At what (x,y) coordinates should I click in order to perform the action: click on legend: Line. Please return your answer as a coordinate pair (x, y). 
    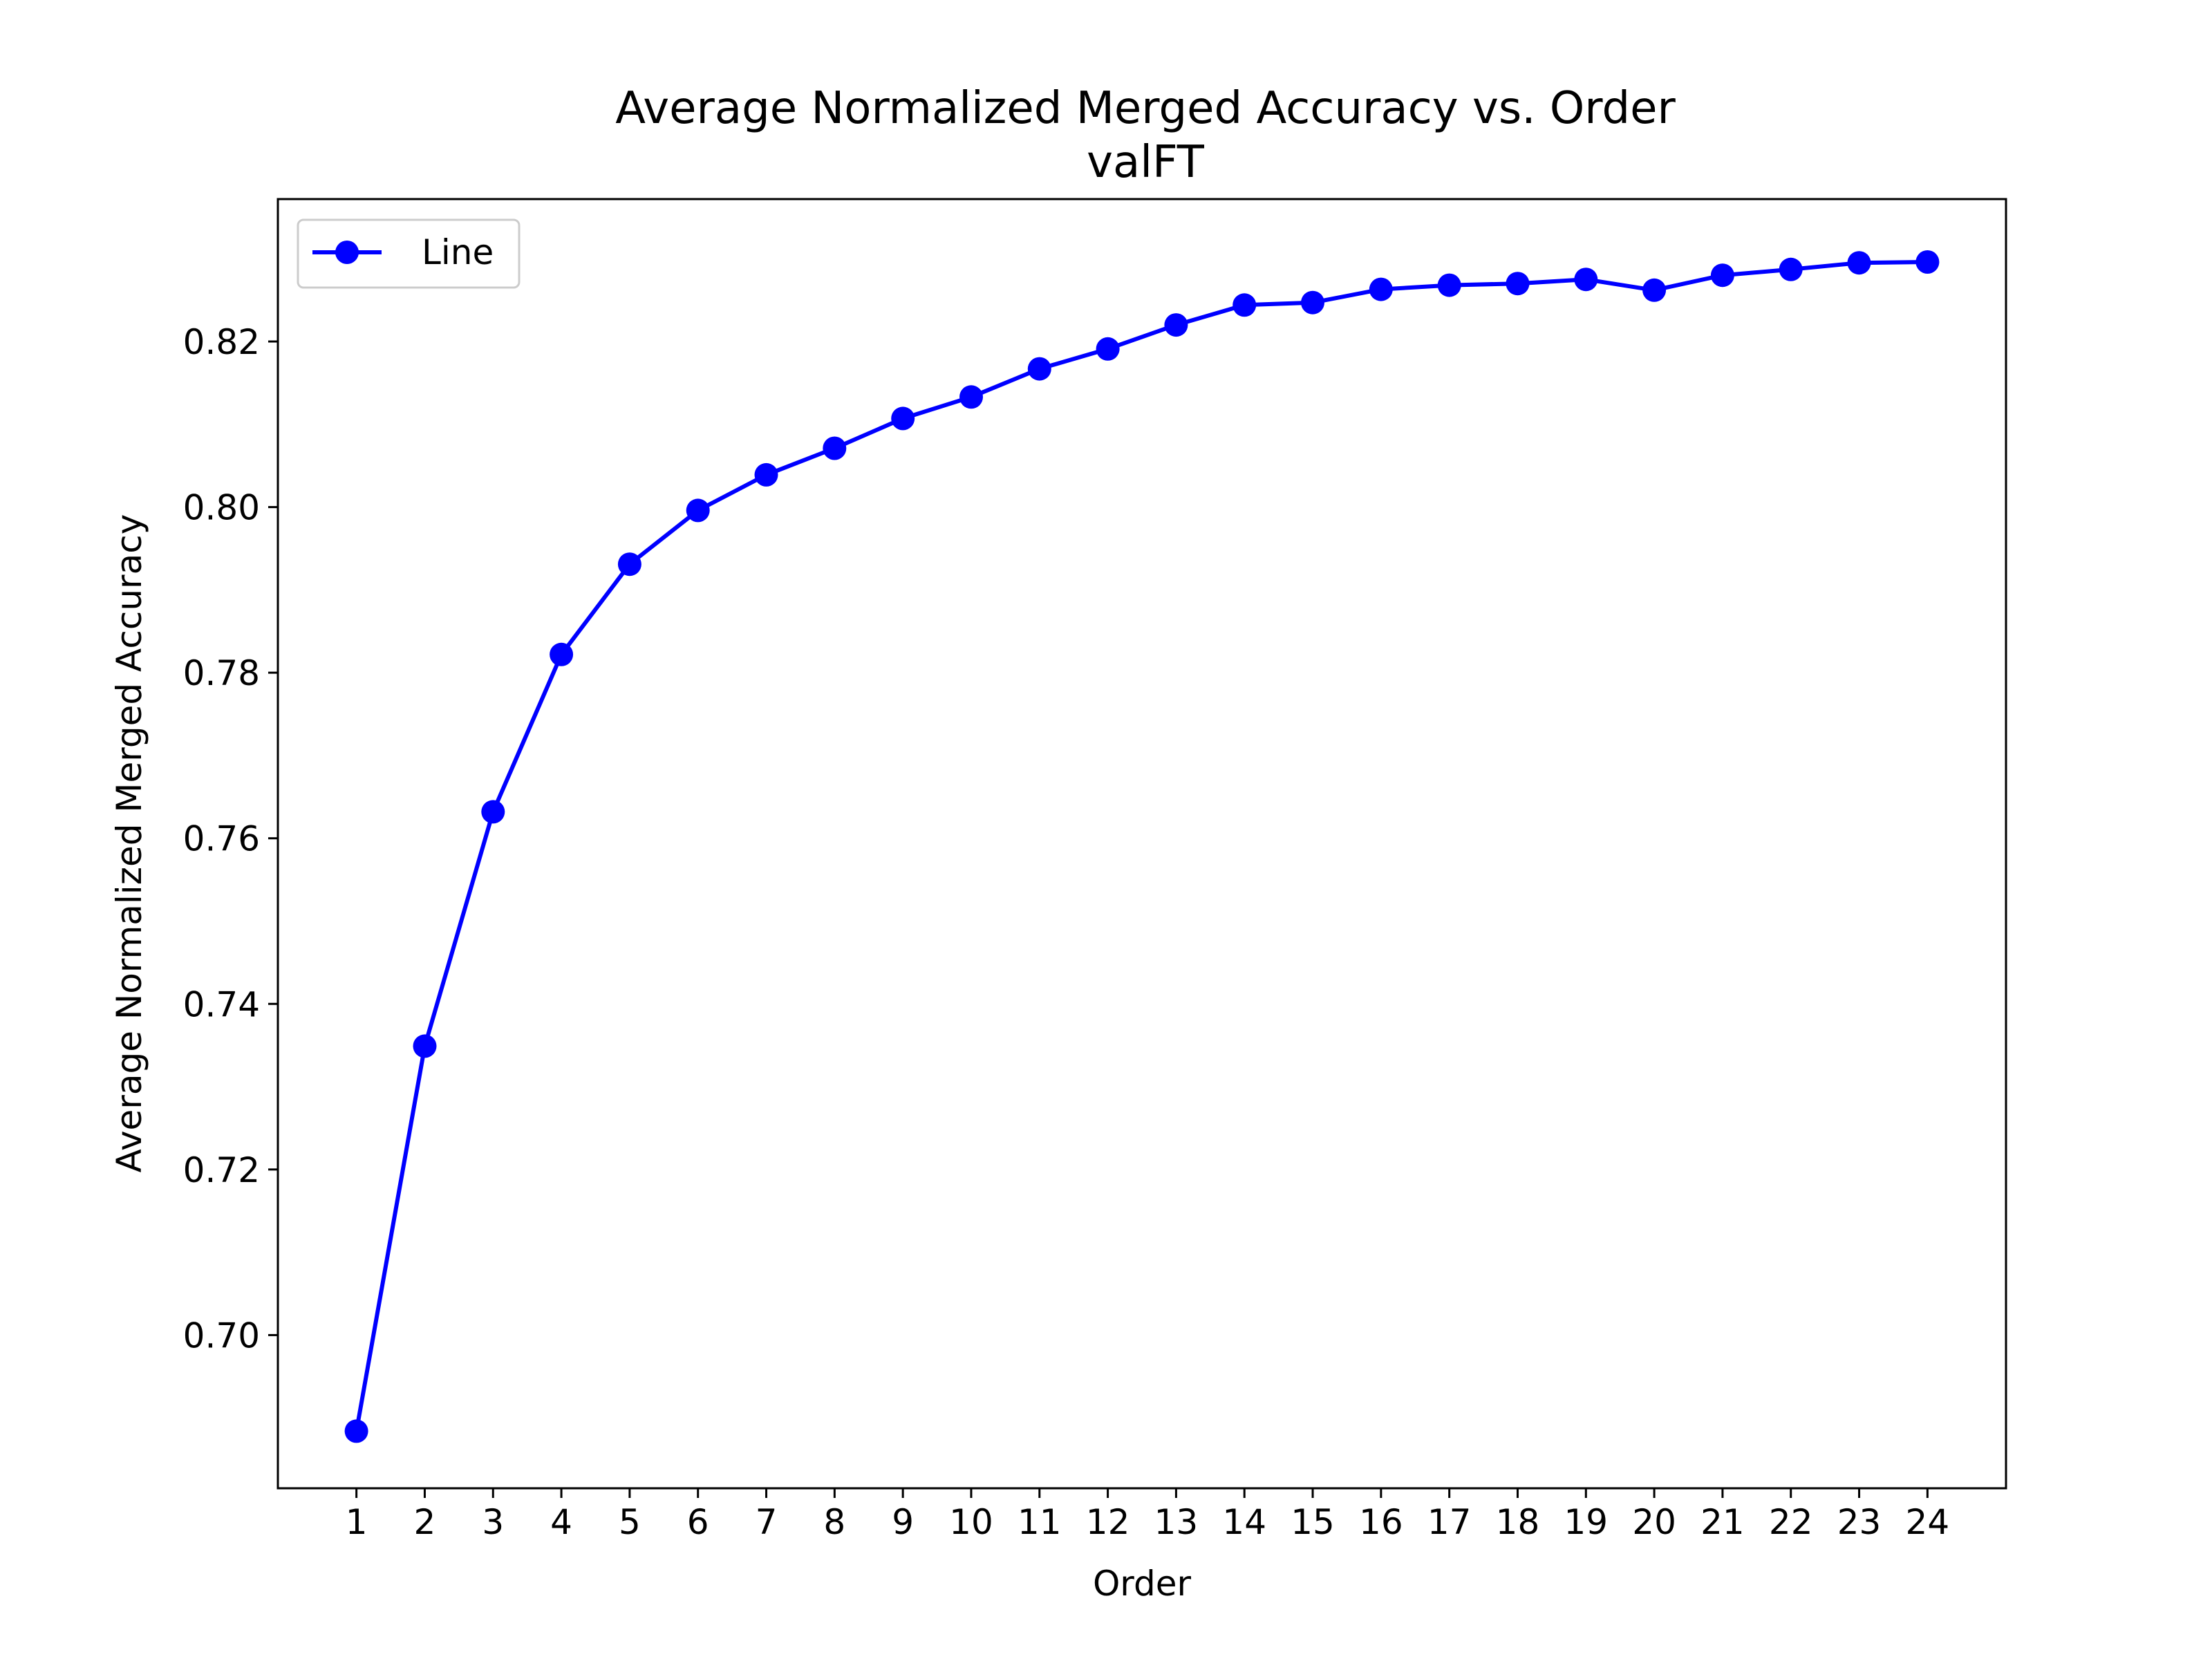
    Looking at the image, I should click on (409, 253).